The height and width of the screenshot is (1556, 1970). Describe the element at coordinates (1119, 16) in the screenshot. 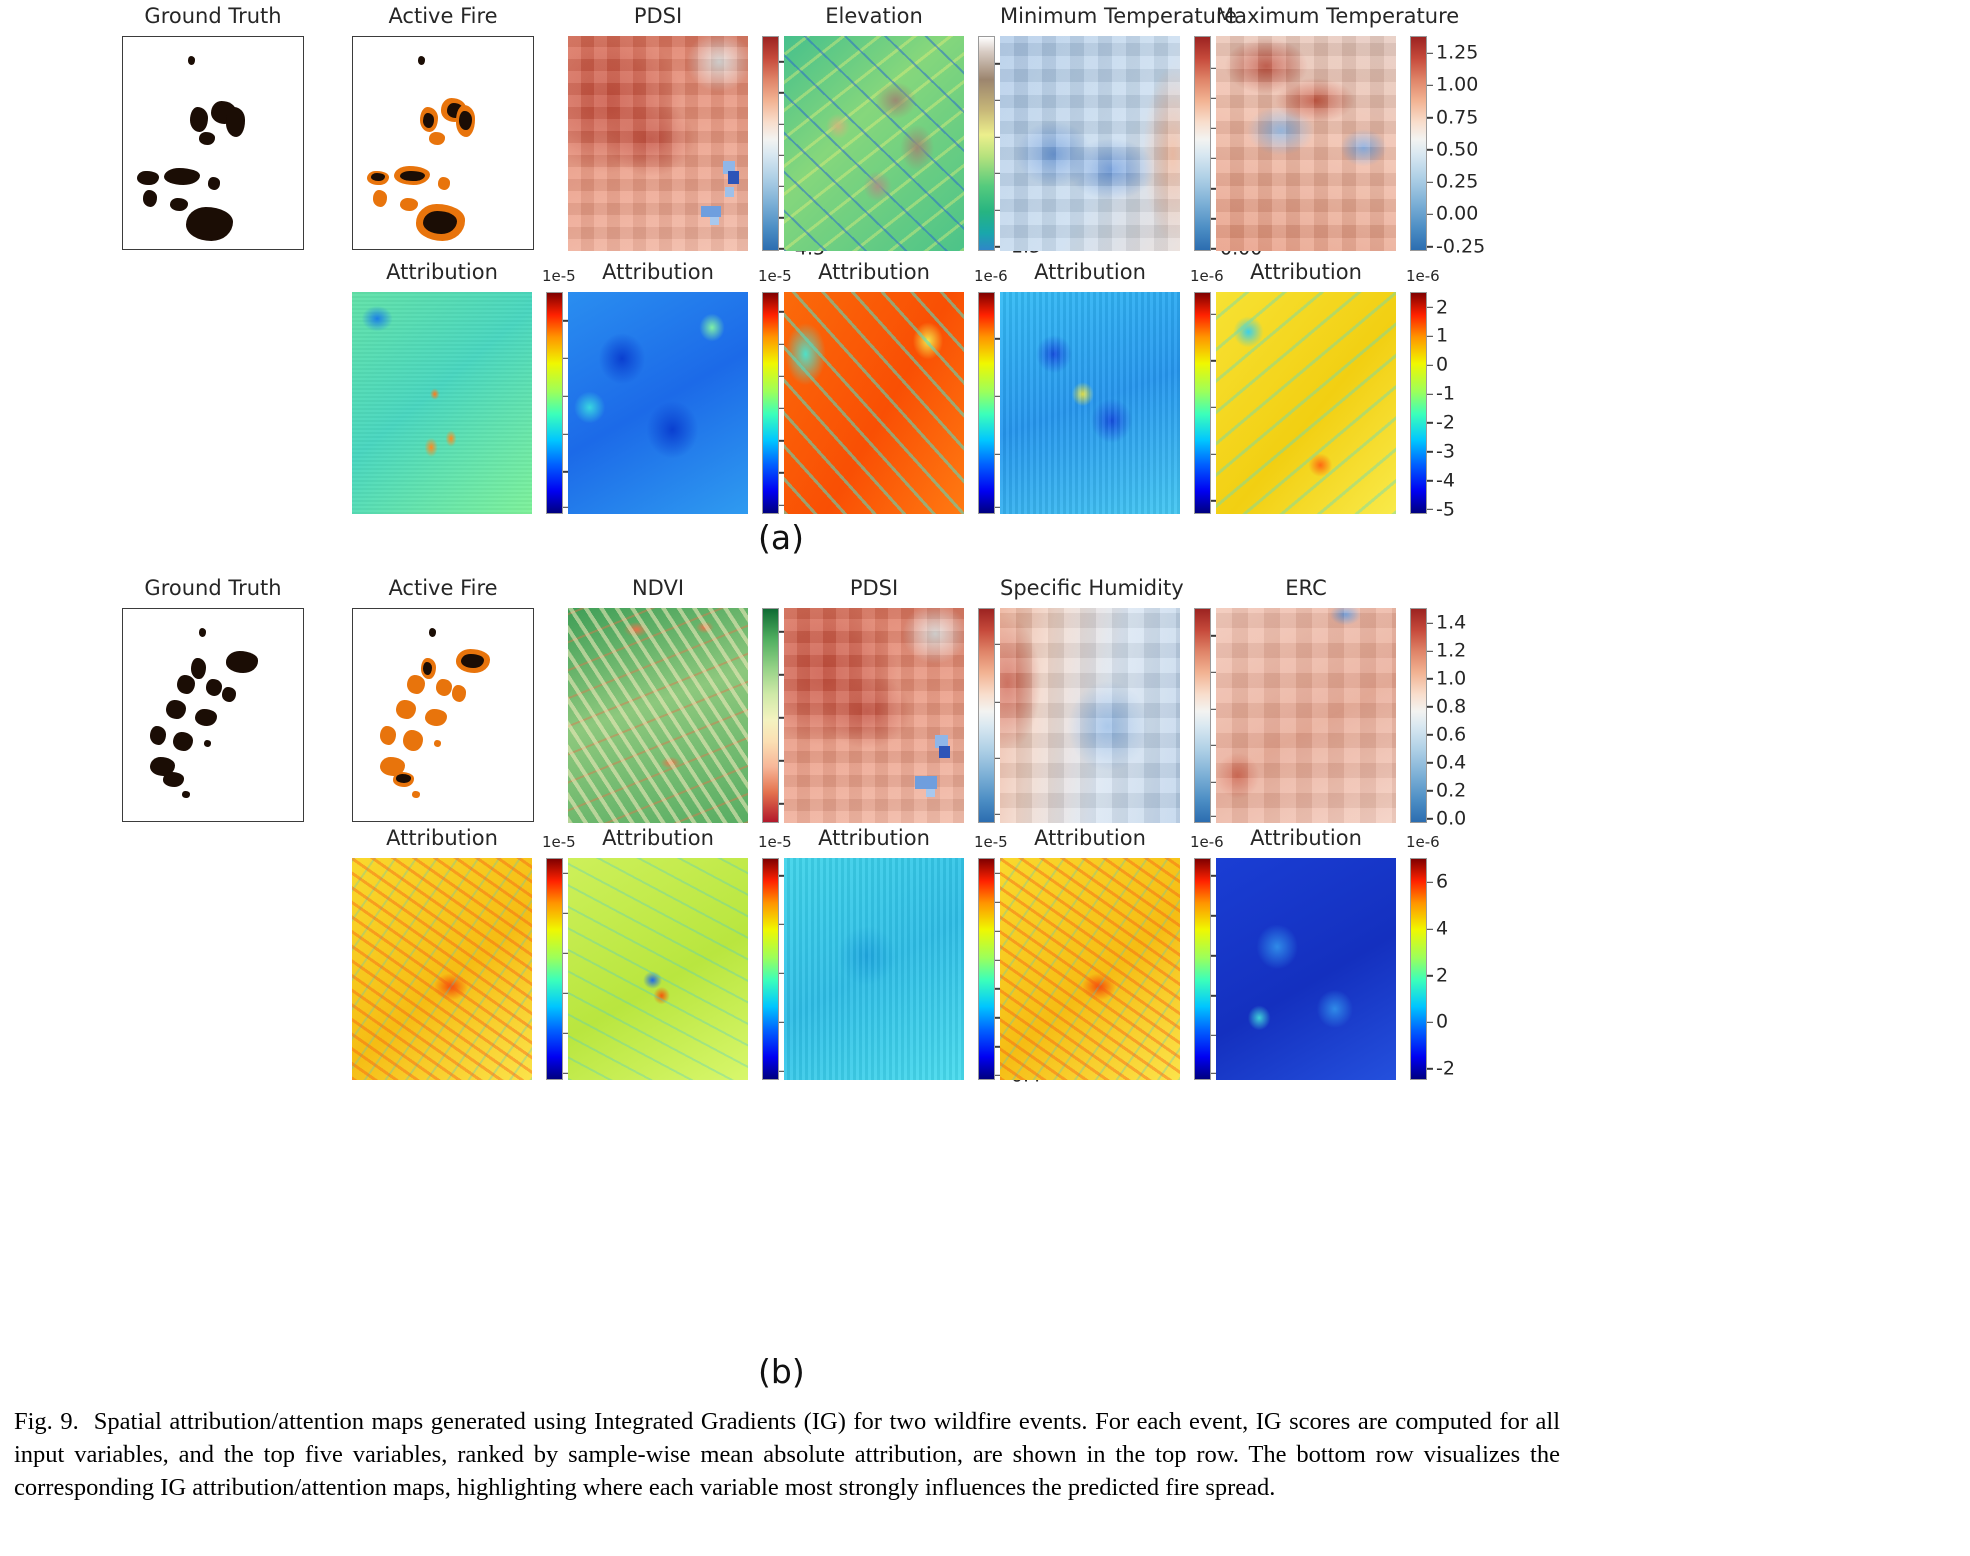

I see `panel-title: Minimum Temperature` at that location.